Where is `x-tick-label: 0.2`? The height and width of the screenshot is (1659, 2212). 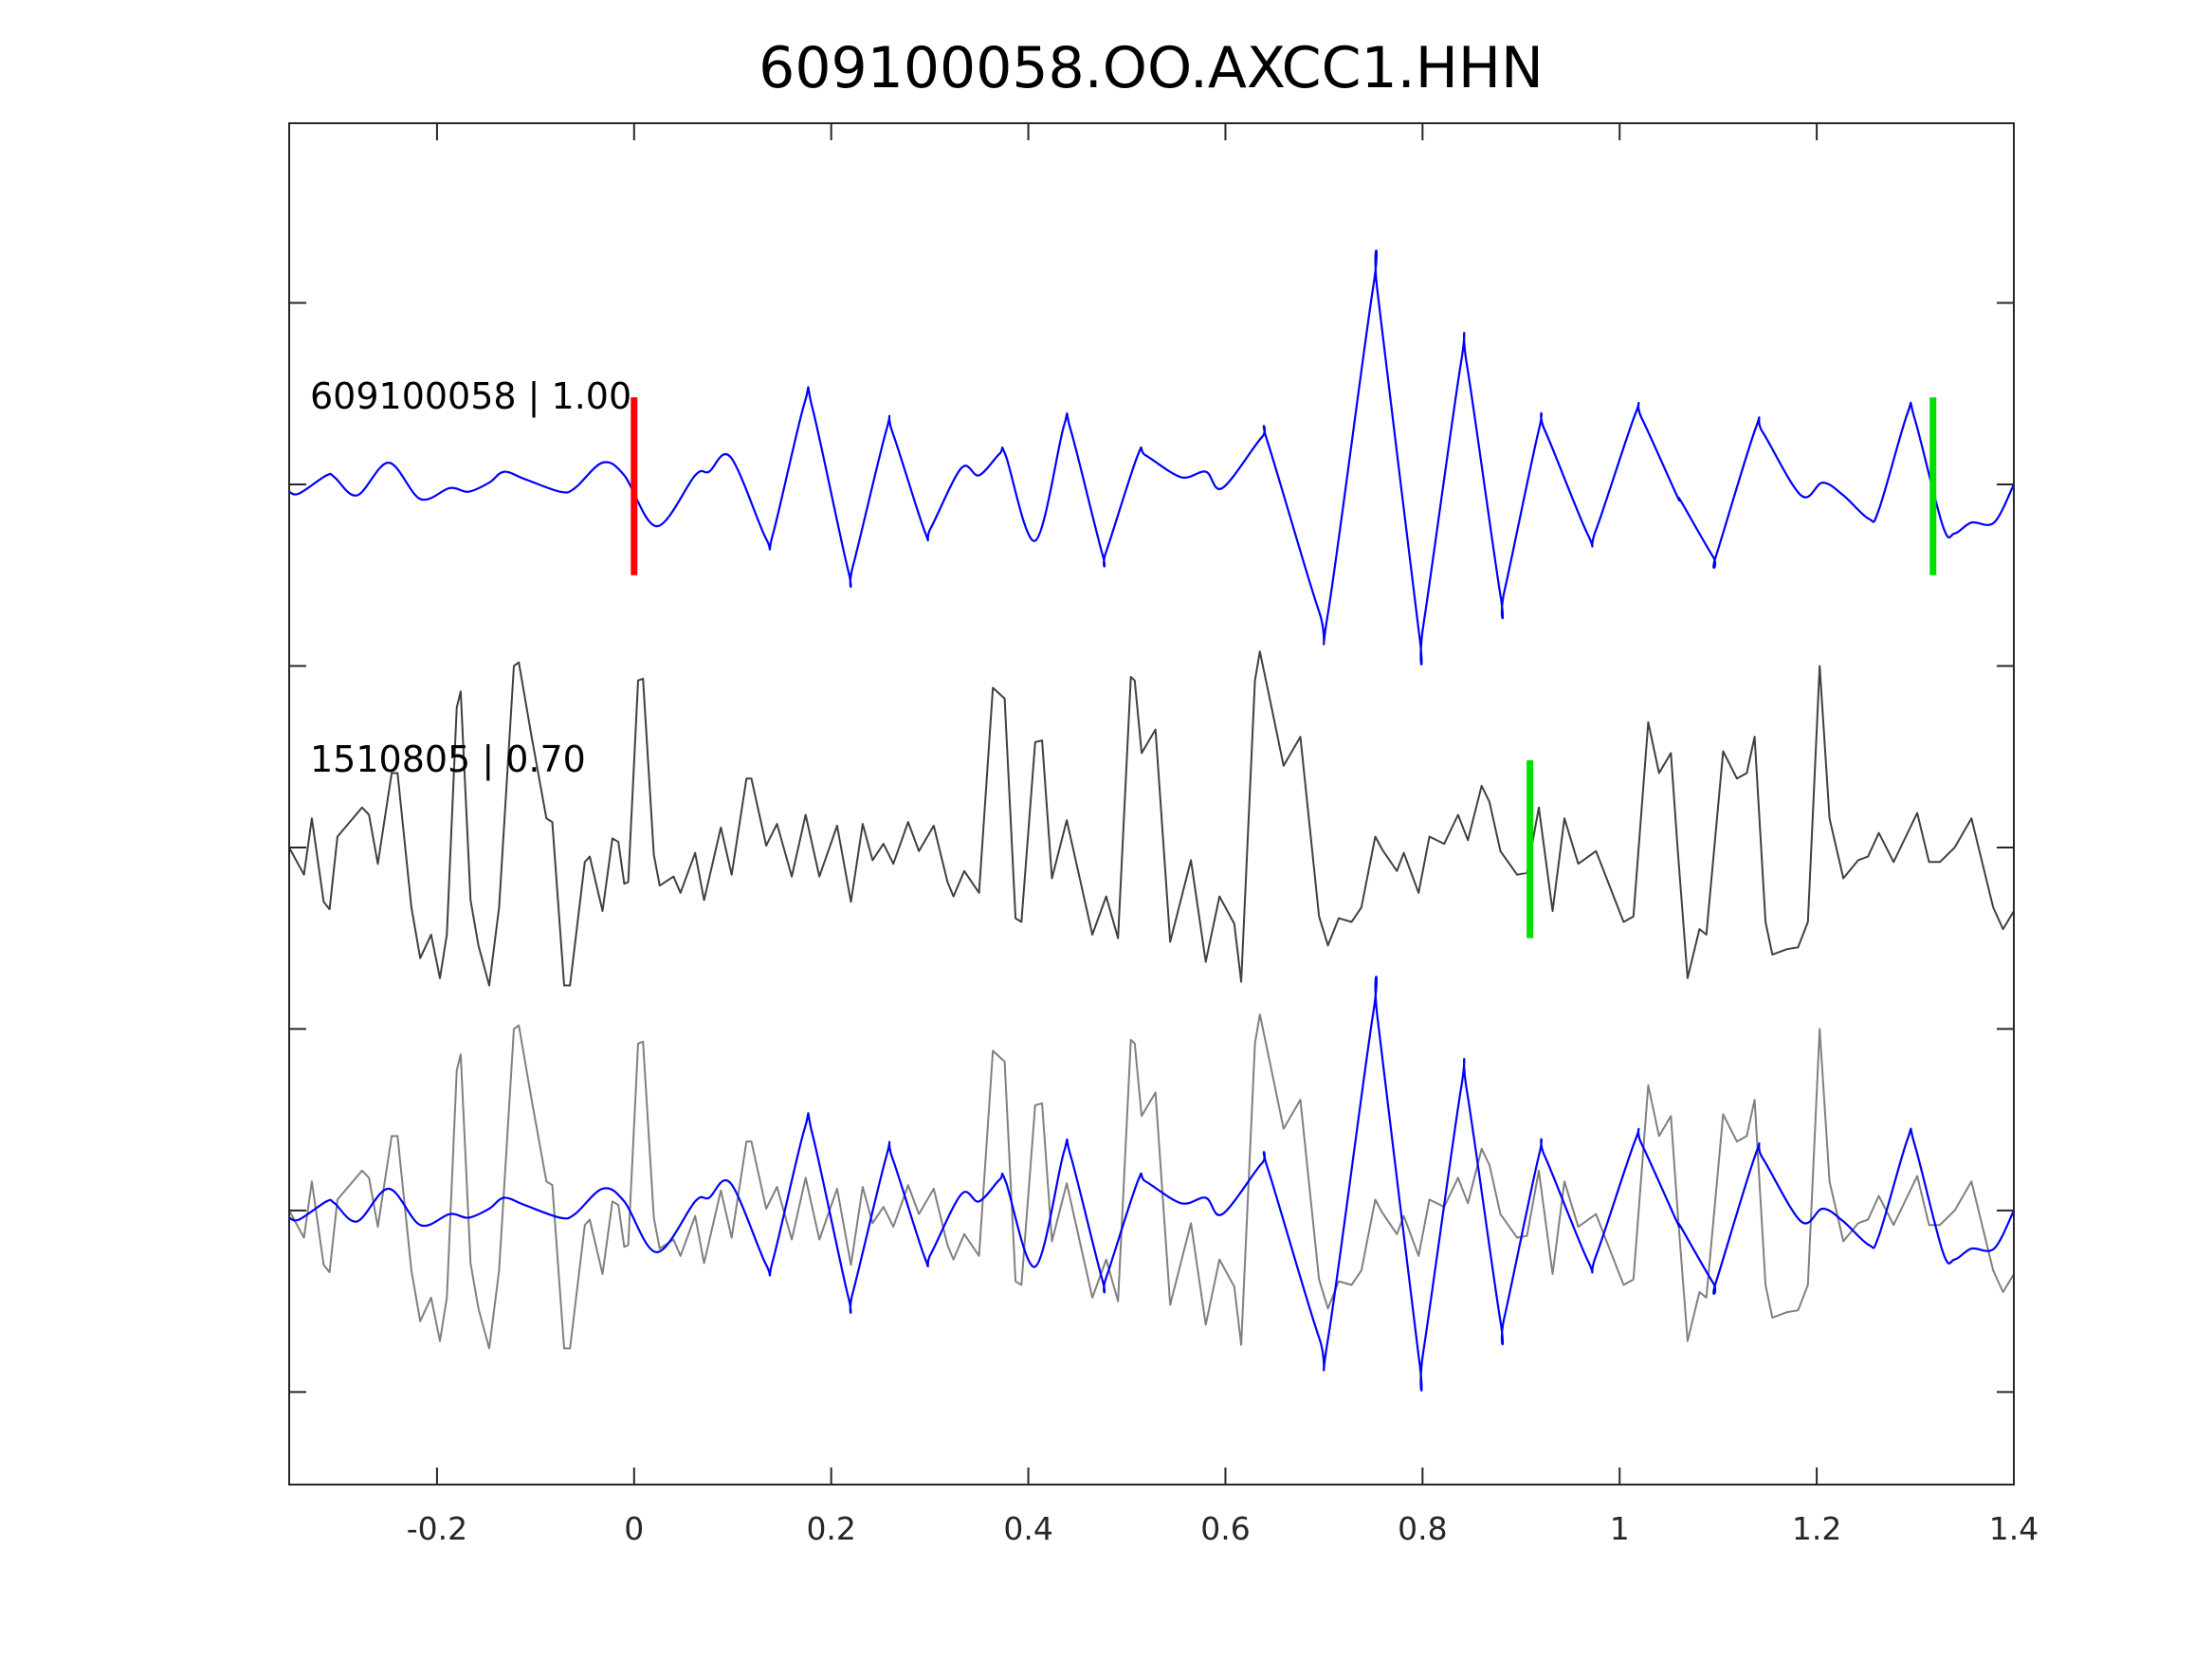 x-tick-label: 0.2 is located at coordinates (830, 1528).